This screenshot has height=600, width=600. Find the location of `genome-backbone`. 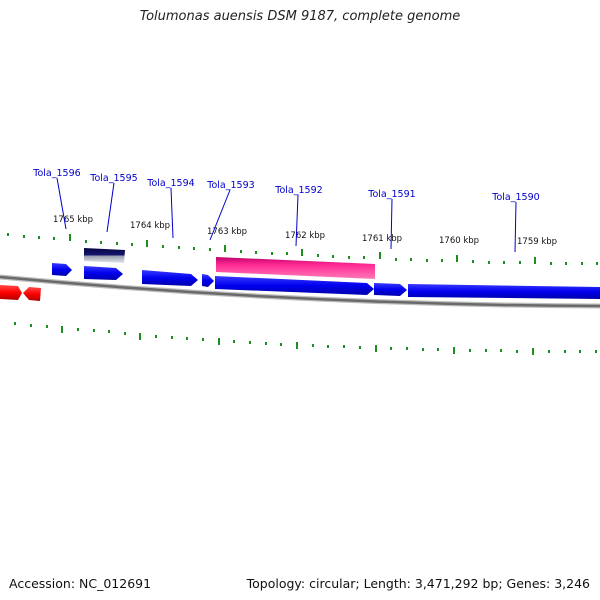

genome-backbone is located at coordinates (300, 291).